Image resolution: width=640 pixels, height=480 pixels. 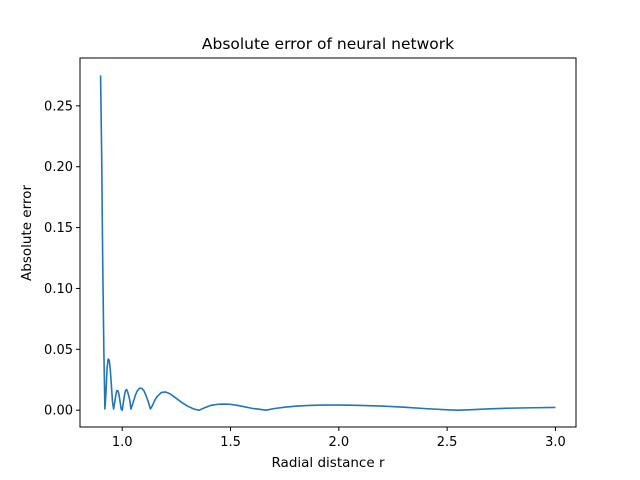 What do you see at coordinates (58, 411) in the screenshot?
I see `y-tick-label: 0.00` at bounding box center [58, 411].